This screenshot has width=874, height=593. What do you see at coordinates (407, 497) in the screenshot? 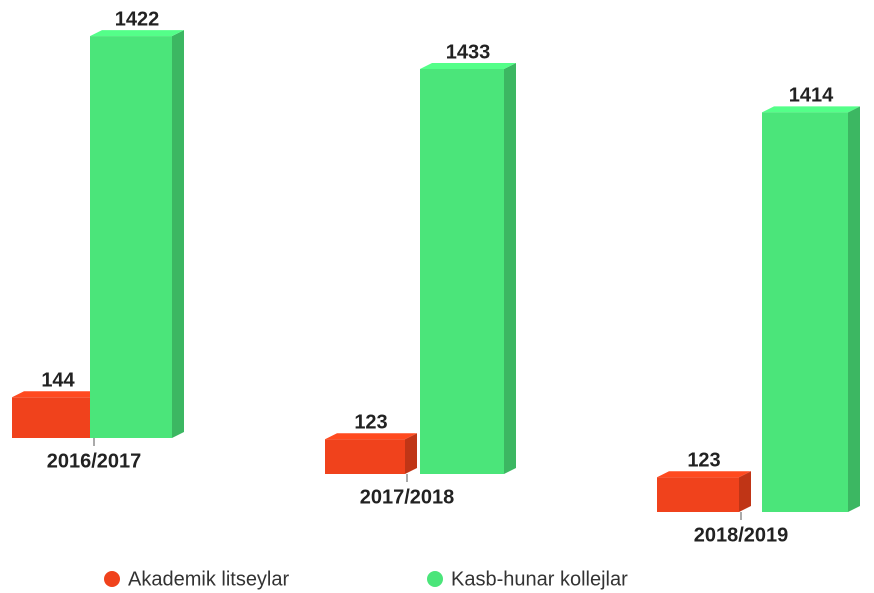
I see `x-tick-label: 2017/2018` at bounding box center [407, 497].